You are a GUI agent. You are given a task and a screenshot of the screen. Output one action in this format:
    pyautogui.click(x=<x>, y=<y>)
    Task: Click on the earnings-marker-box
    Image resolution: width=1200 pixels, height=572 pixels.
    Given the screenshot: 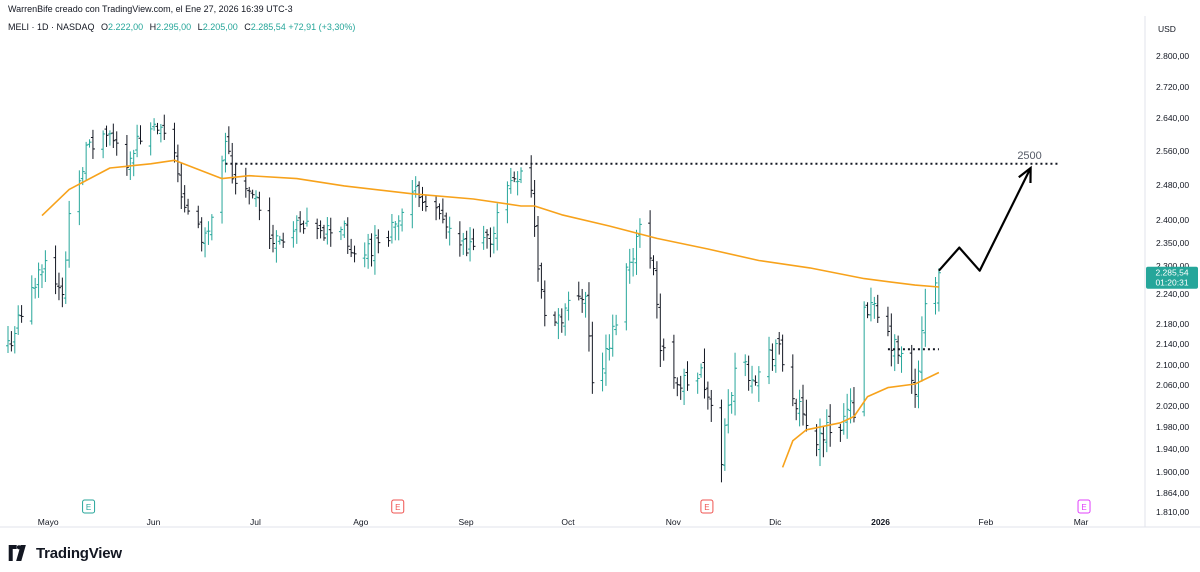 What is the action you would take?
    pyautogui.click(x=707, y=506)
    